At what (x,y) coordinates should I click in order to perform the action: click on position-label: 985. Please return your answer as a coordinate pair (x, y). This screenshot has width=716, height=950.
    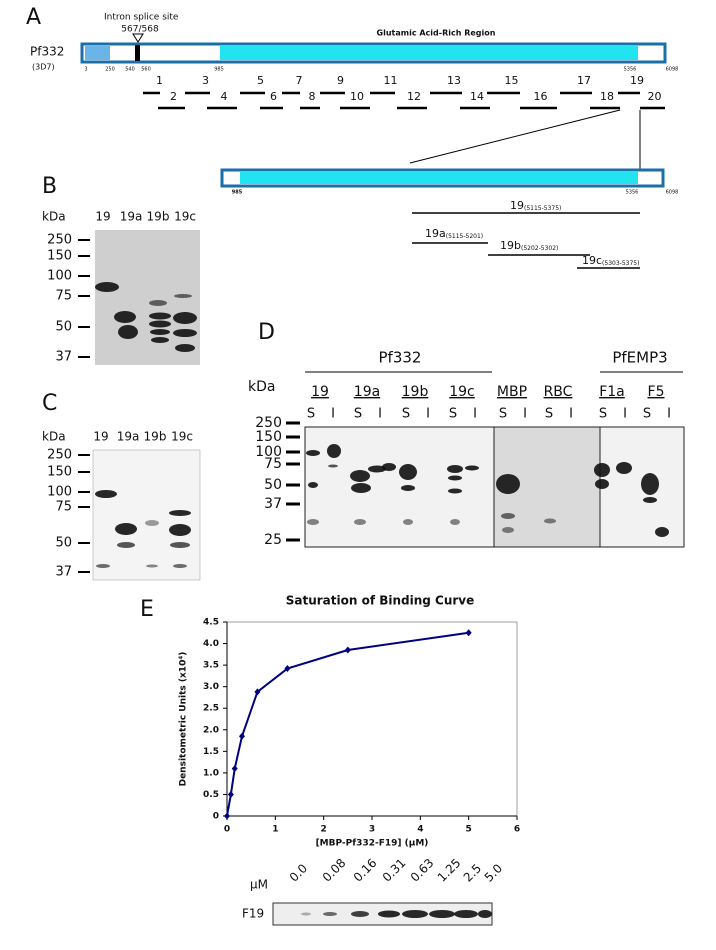
    Looking at the image, I should click on (219, 70).